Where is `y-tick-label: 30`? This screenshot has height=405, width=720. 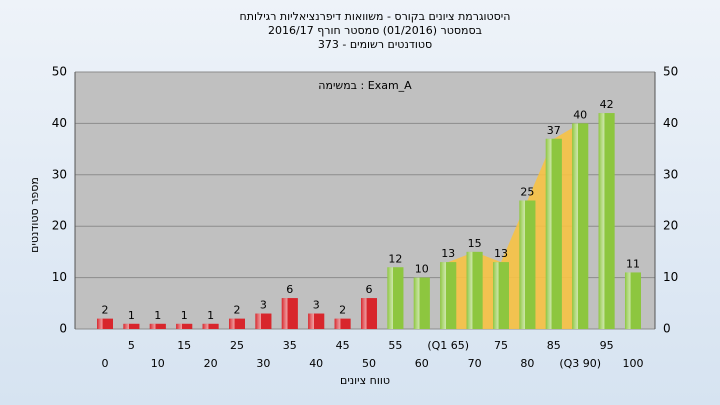 y-tick-label: 30 is located at coordinates (59, 174).